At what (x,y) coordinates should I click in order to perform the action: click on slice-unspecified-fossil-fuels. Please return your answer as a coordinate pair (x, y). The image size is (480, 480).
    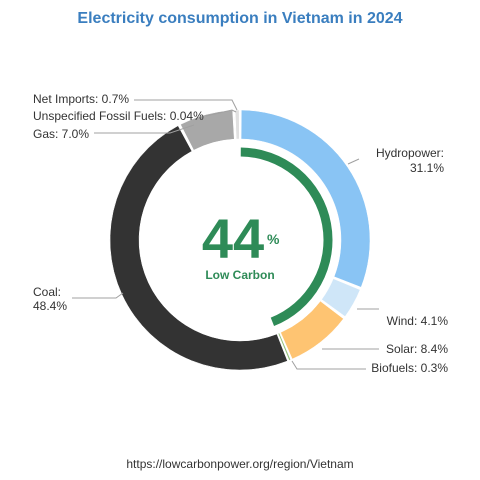
    Looking at the image, I should click on (234, 124).